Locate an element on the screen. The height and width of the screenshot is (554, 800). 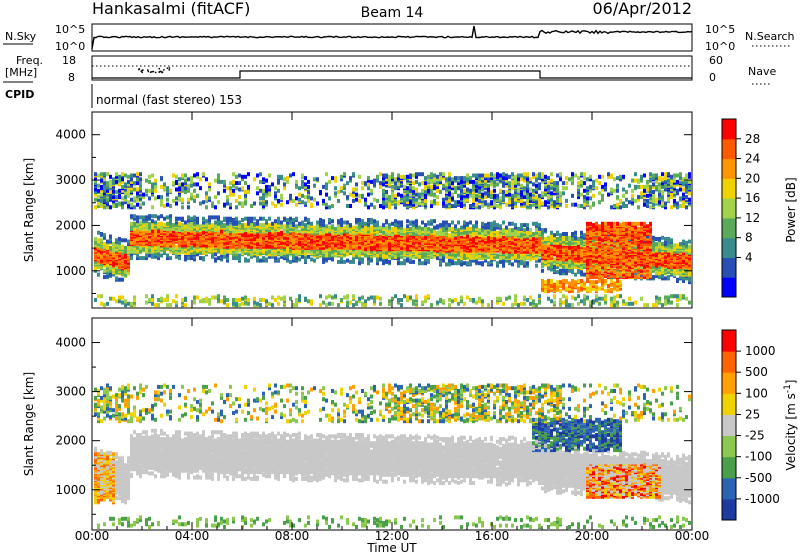
nsearch-label: N.Search is located at coordinates (770, 36).